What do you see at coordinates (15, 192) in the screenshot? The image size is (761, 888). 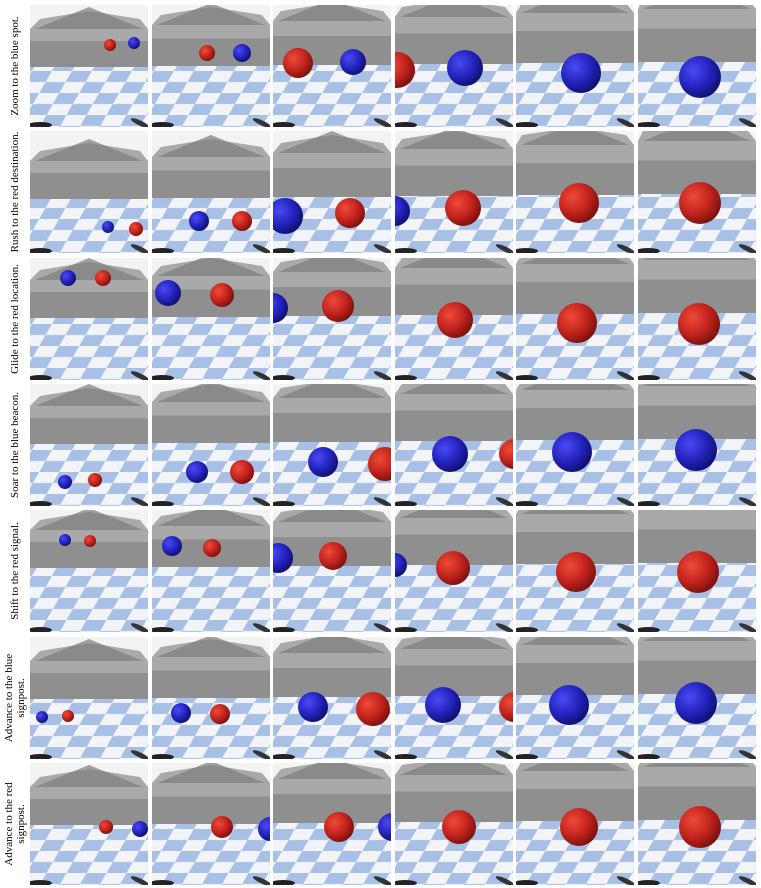 I see `row-label: Rush to the red destination.` at bounding box center [15, 192].